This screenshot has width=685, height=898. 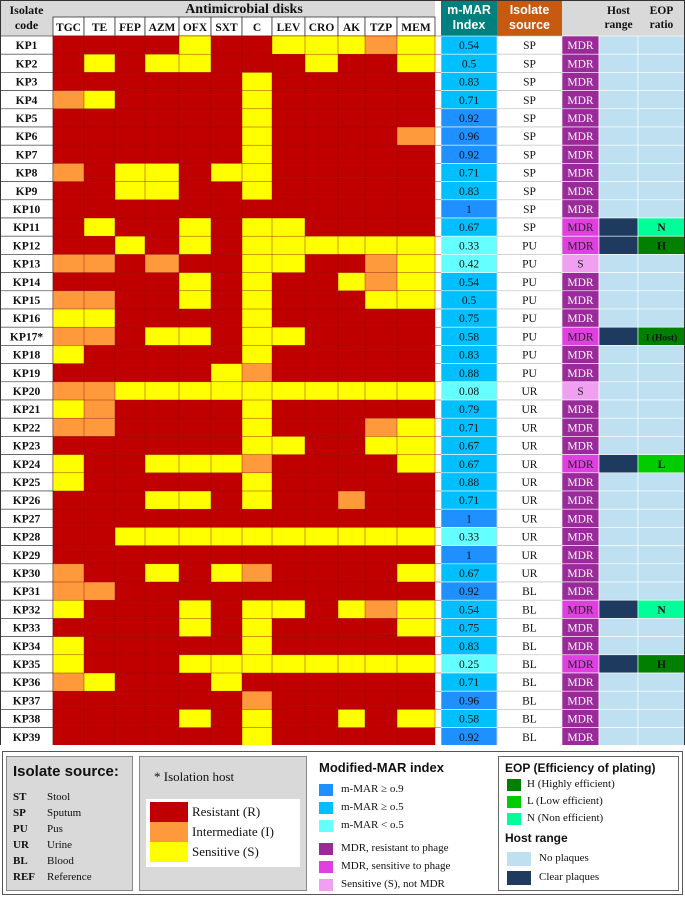 I want to click on legend-source-abbr: SP, so click(x=19, y=813).